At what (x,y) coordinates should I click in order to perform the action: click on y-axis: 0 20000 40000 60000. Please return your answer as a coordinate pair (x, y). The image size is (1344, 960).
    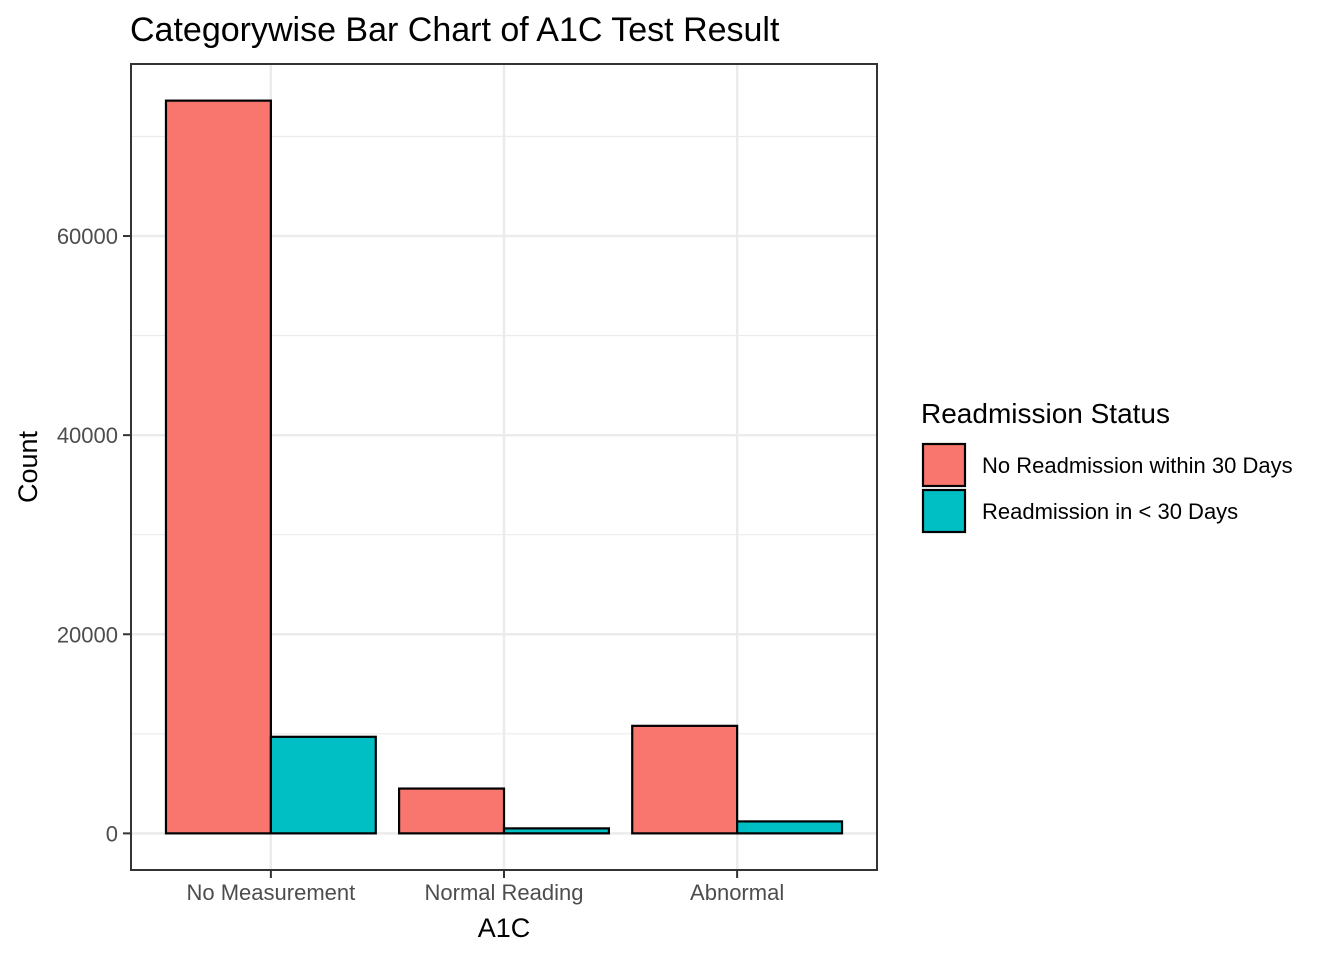
    Looking at the image, I should click on (94, 535).